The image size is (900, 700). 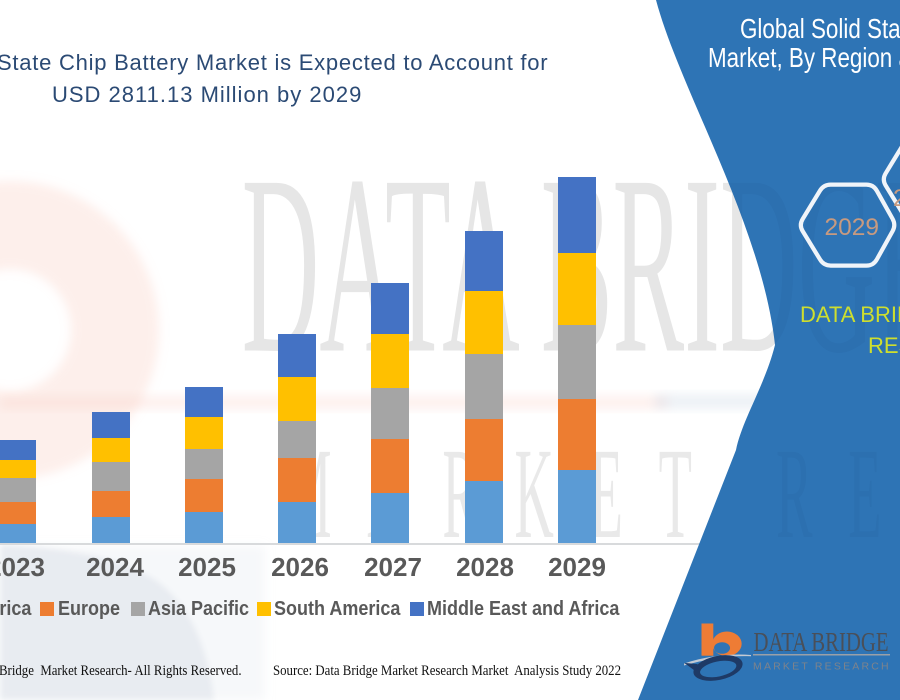 I want to click on svg-text: DATA BRIDGE, so click(x=820, y=643).